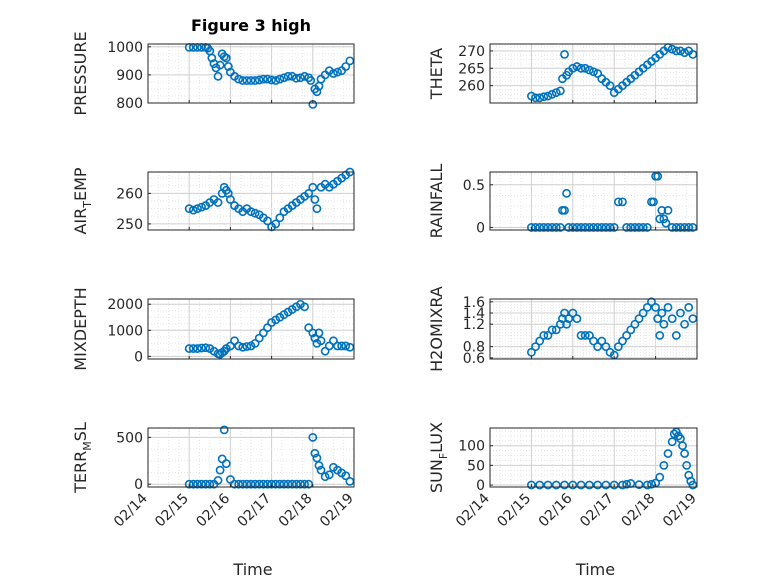  I want to click on y-axis-label-rest: SL, so click(80, 431).